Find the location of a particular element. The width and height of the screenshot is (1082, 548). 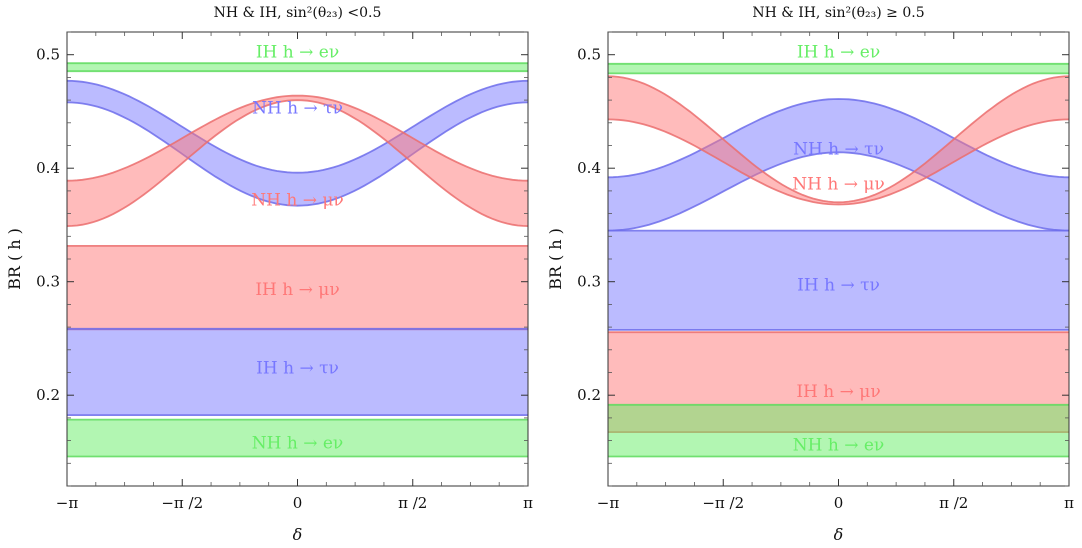

chart-0-band-label-1: NH h → τν is located at coordinates (297, 108).